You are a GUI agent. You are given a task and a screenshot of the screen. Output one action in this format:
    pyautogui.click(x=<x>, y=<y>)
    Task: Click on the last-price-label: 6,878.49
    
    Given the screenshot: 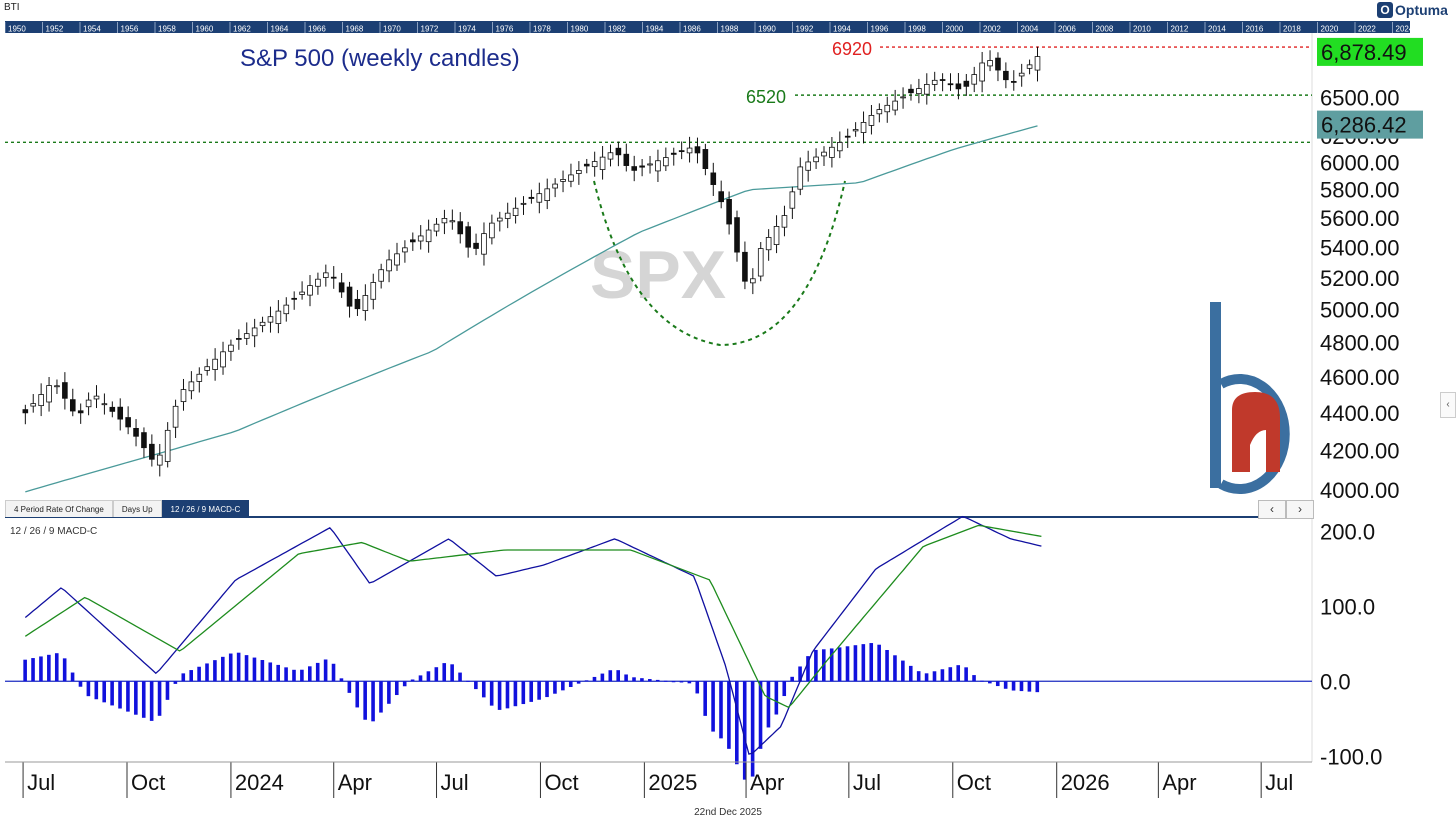 What is the action you would take?
    pyautogui.click(x=1364, y=52)
    